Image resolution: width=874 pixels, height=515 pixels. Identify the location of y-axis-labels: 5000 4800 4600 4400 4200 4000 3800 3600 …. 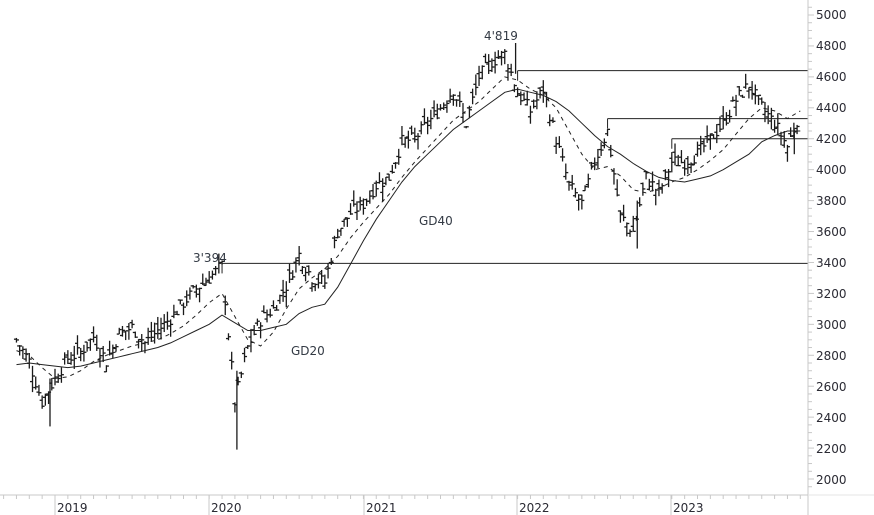
(831, 247).